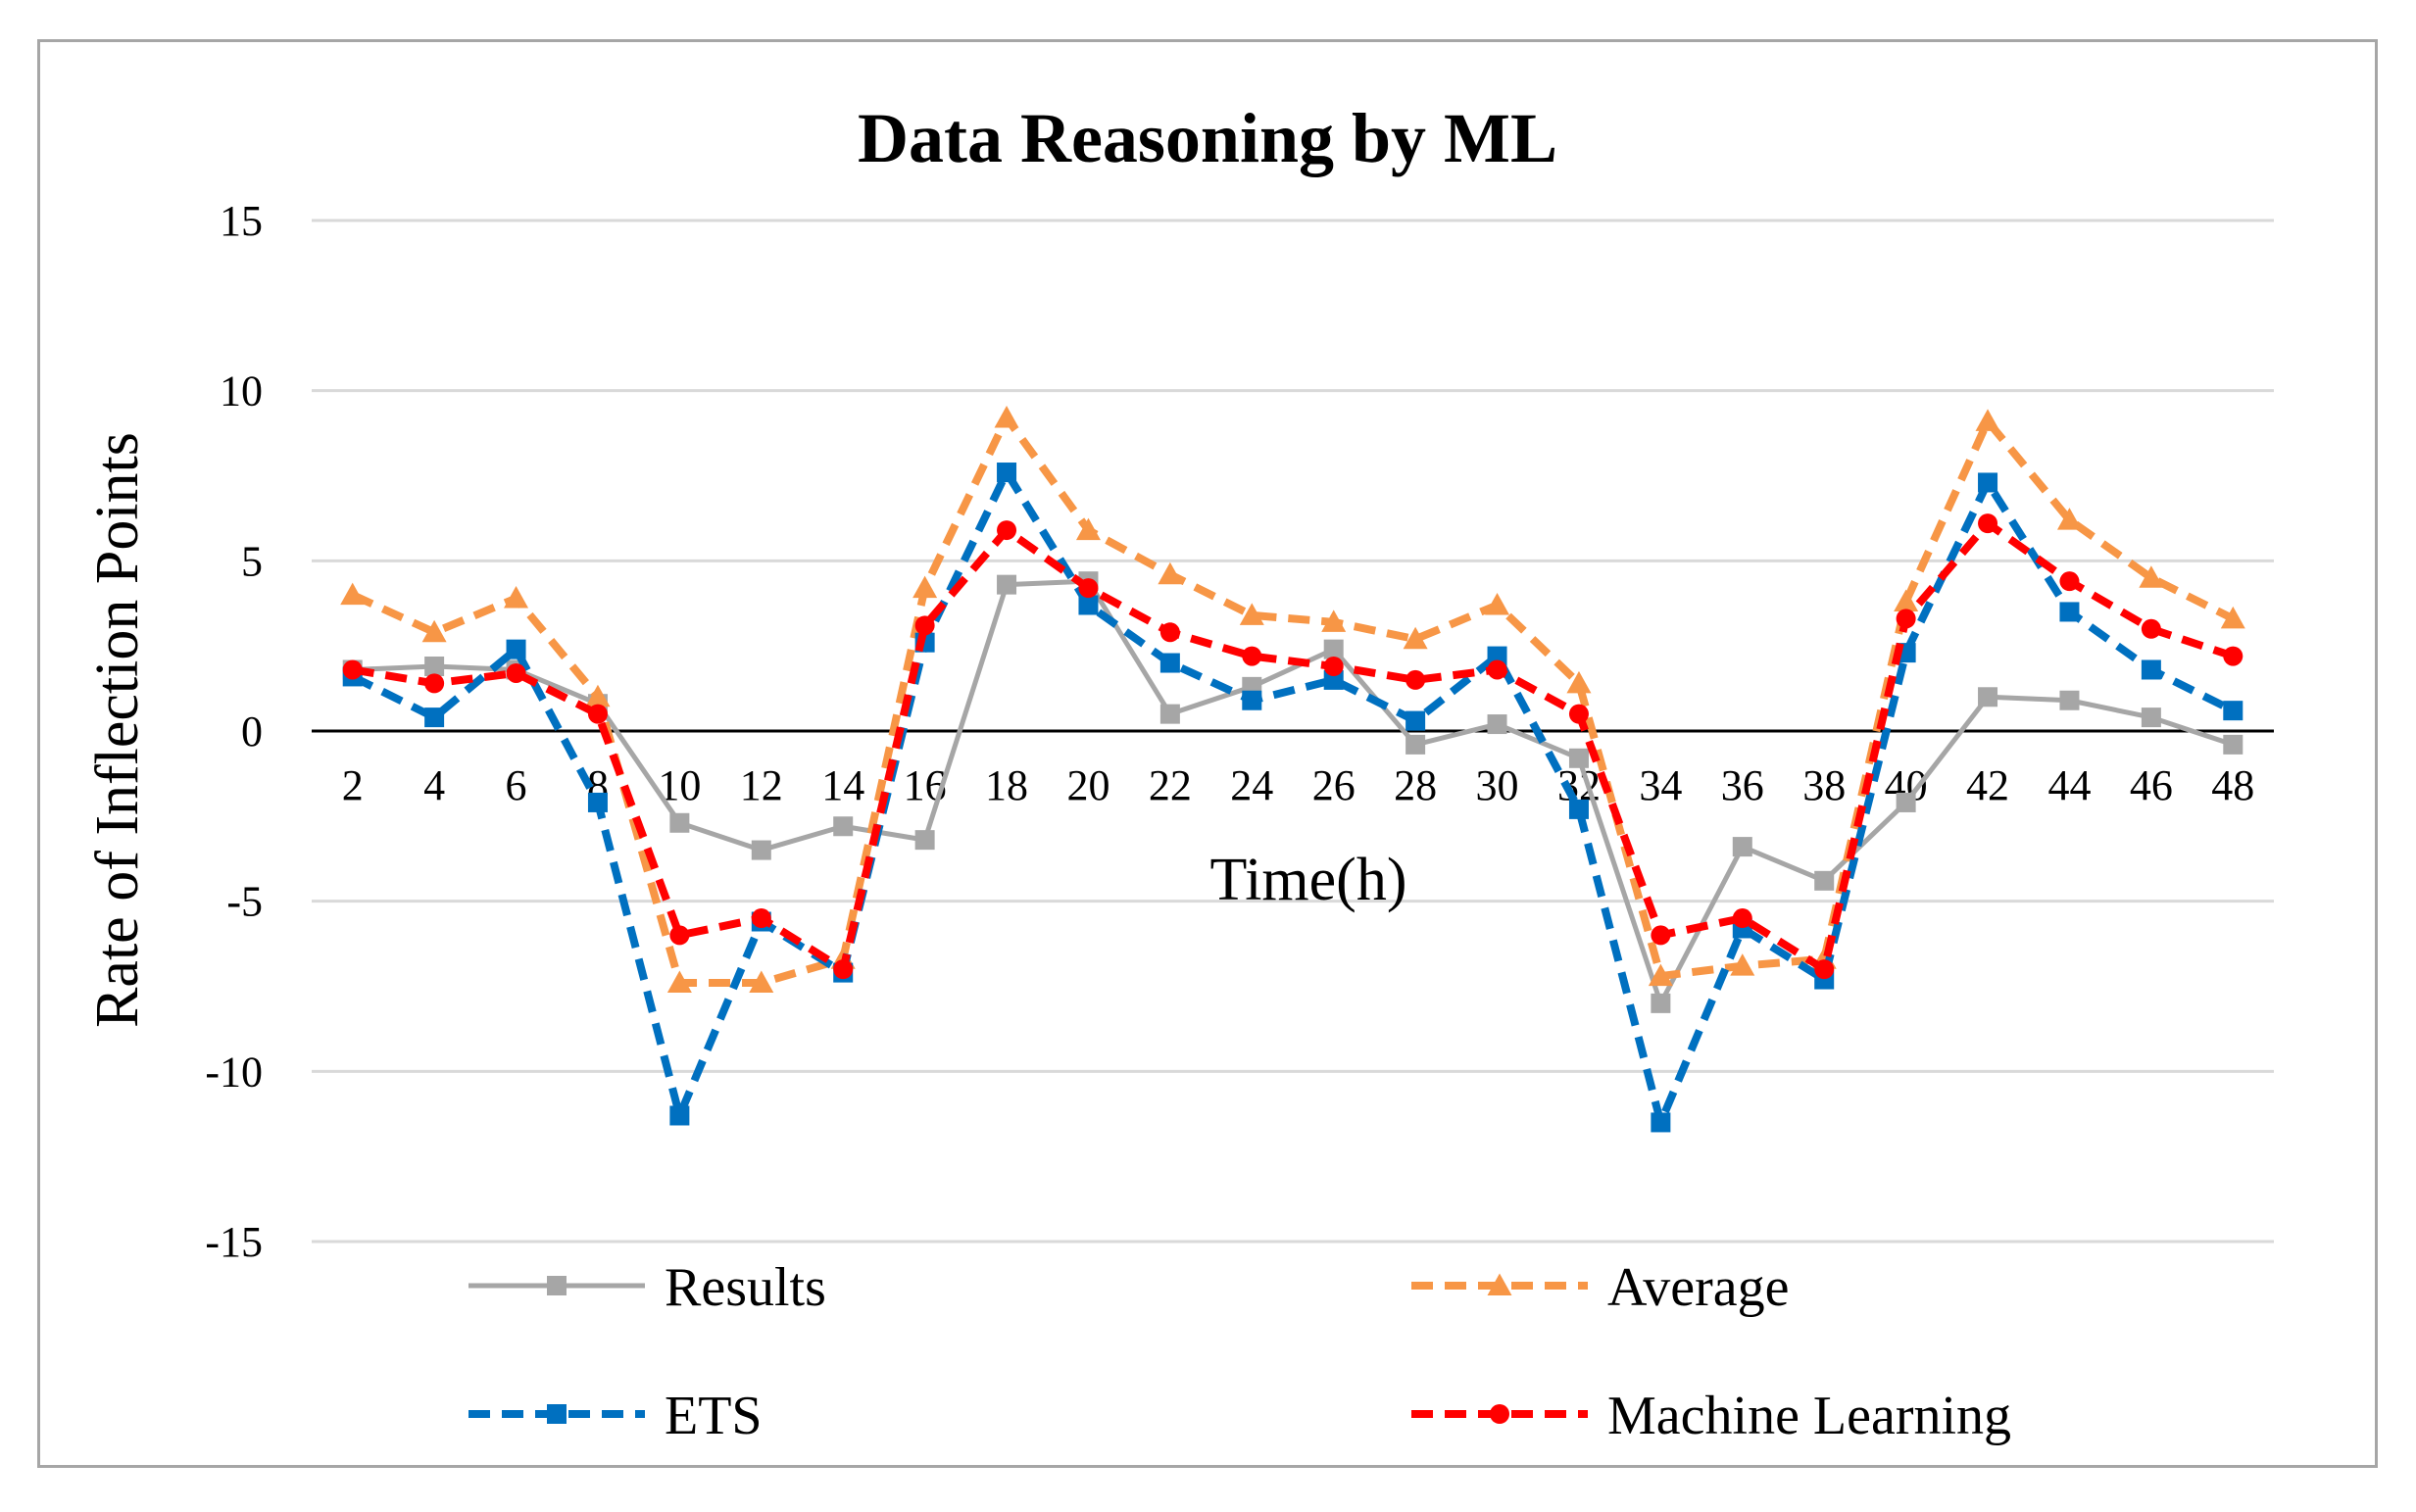 This screenshot has height=1512, width=2416. I want to click on x-tick-label: 38, so click(1824, 785).